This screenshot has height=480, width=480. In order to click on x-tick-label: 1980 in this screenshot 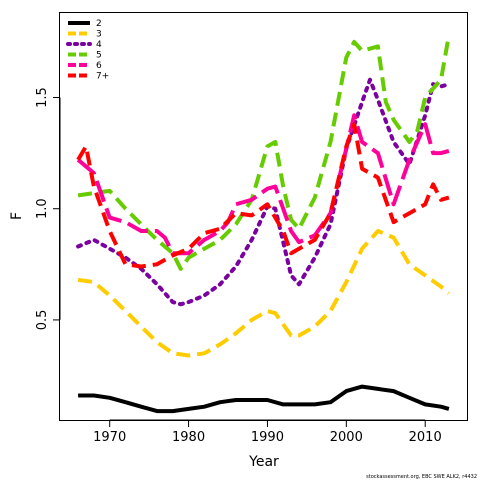, I will do `click(188, 437)`.